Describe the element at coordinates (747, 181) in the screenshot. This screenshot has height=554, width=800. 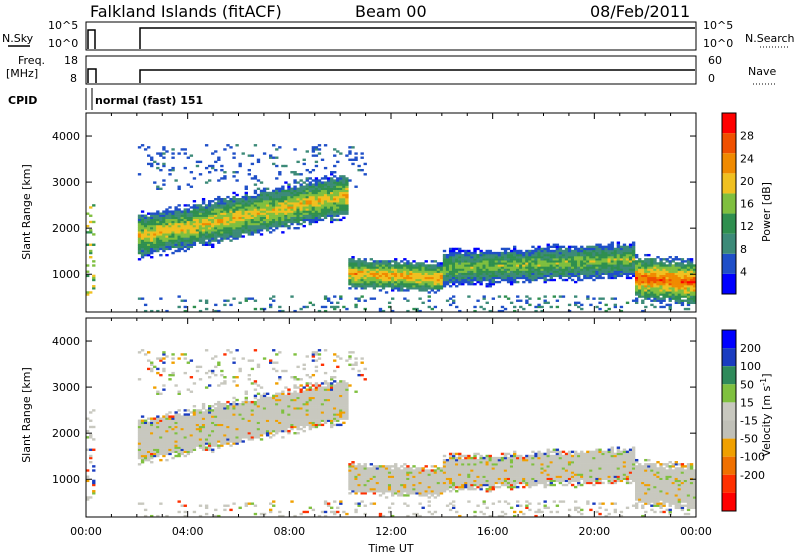
I see `power-colorbar-tick: 20` at that location.